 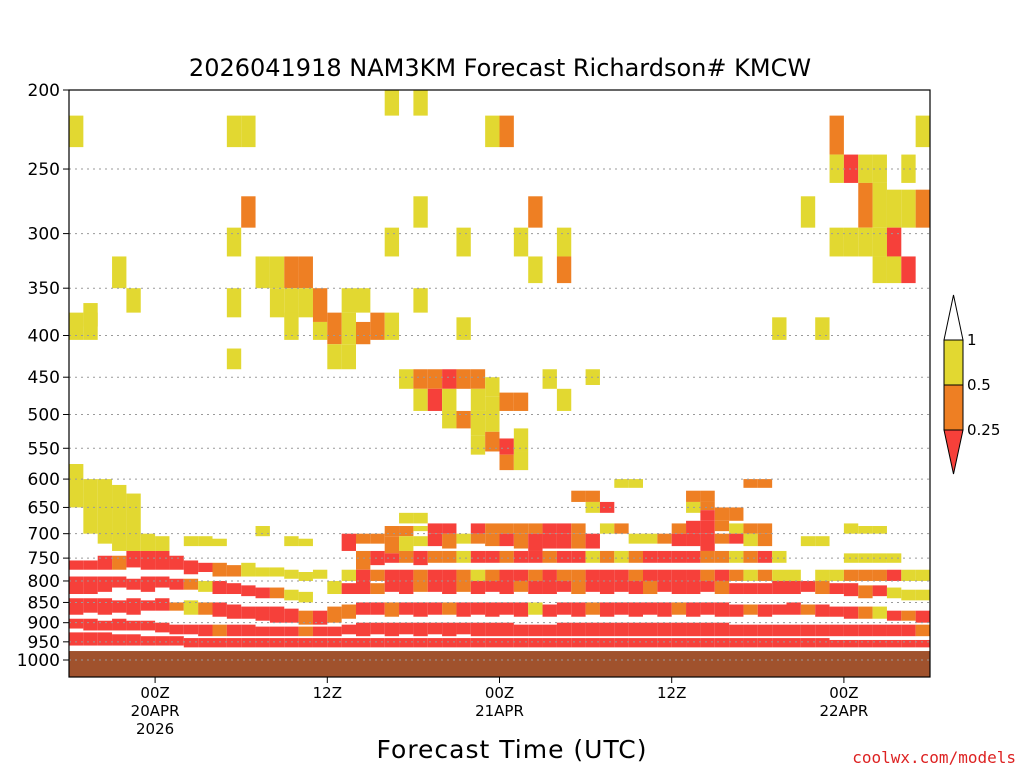 I want to click on ground-area, so click(x=499, y=664).